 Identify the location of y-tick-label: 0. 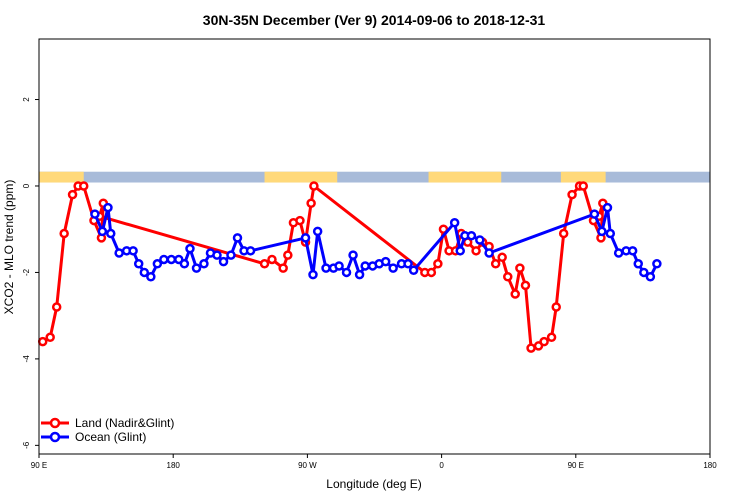
(26, 185).